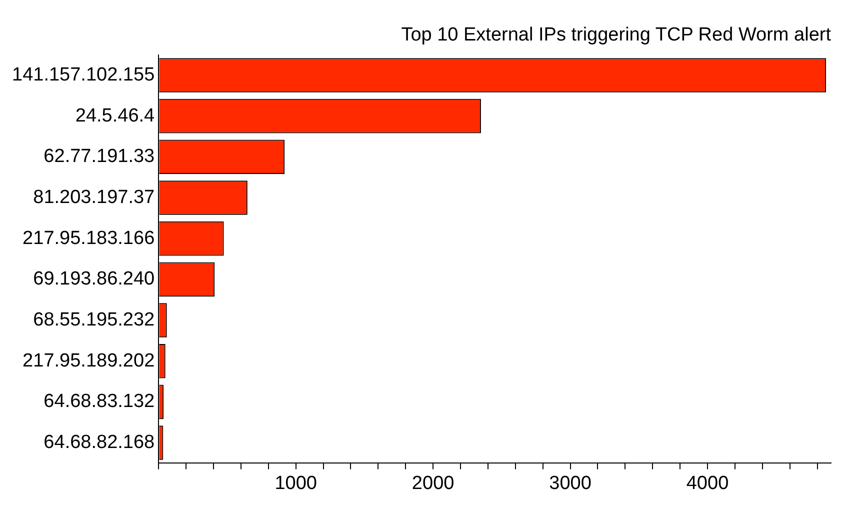 This screenshot has width=843, height=506. What do you see at coordinates (88, 238) in the screenshot?
I see `y-tick-label: 217.95.183.166` at bounding box center [88, 238].